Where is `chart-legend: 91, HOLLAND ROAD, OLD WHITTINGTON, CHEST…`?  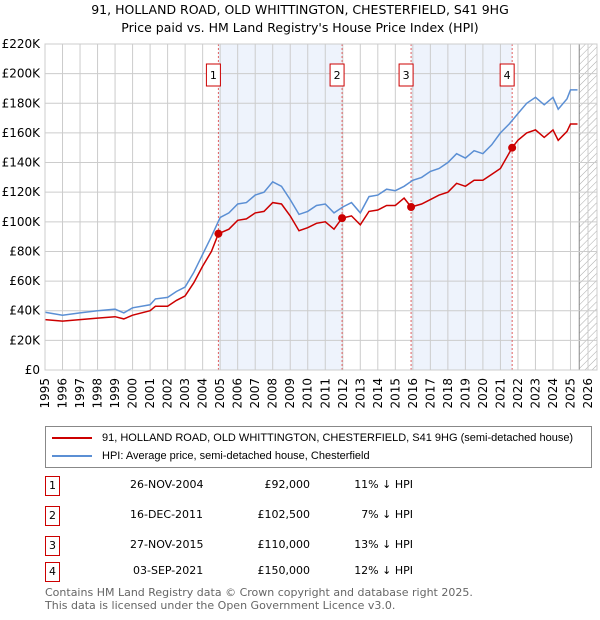 chart-legend: 91, HOLLAND ROAD, OLD WHITTINGTON, CHEST… is located at coordinates (318, 447).